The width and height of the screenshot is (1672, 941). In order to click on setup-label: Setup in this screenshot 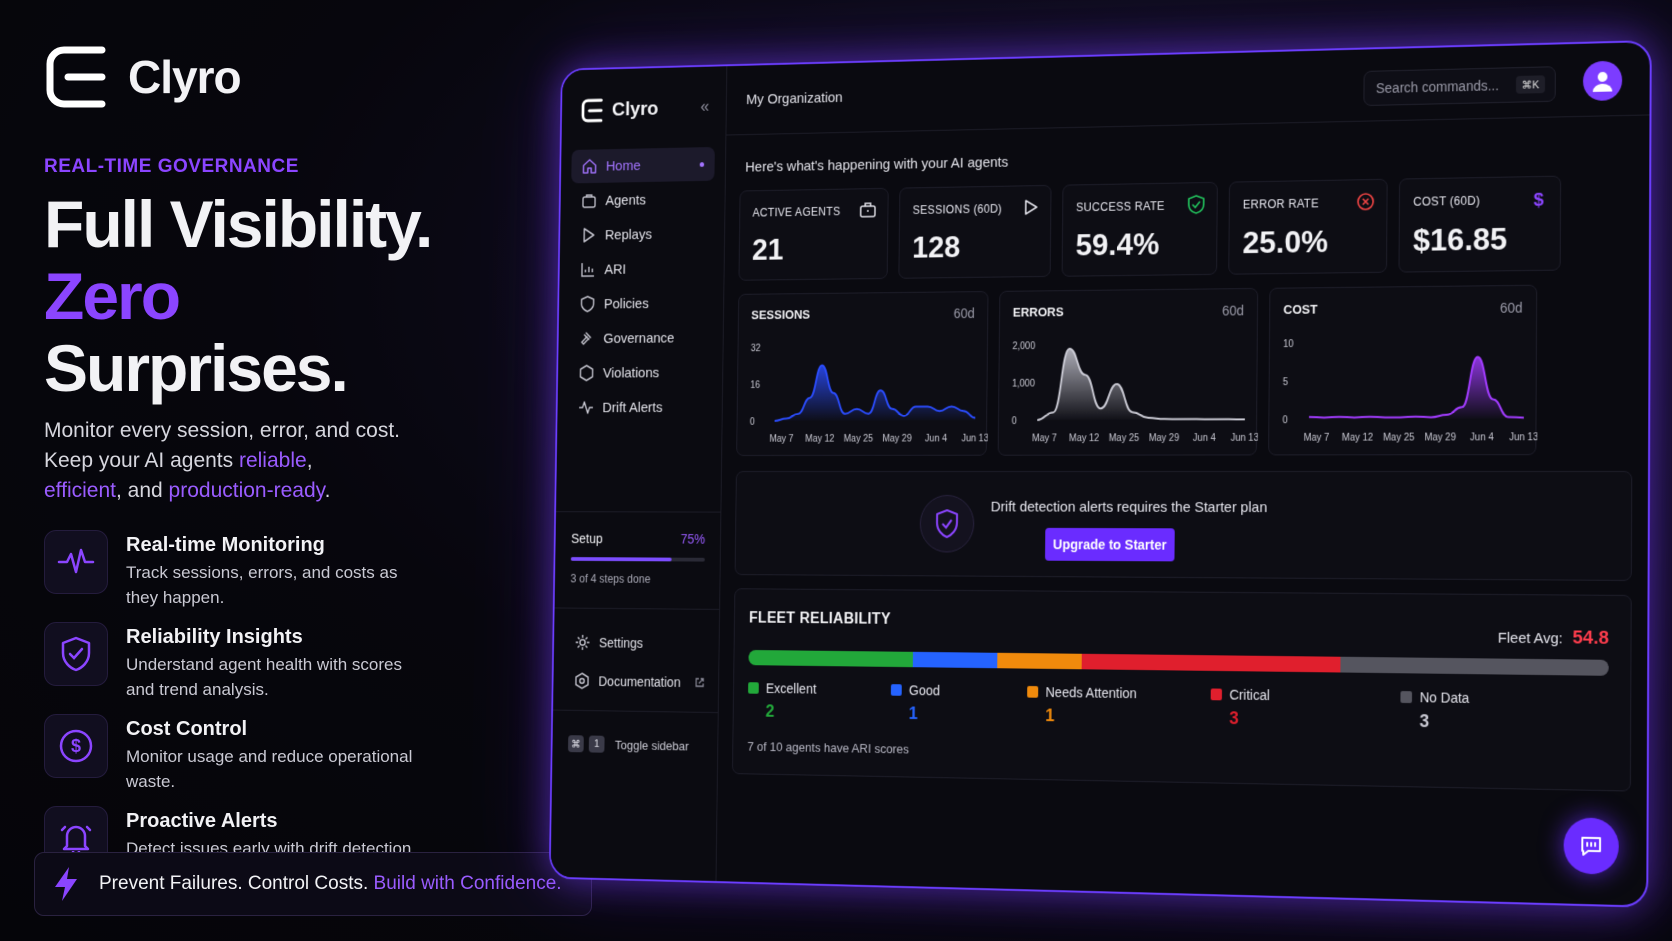, I will do `click(587, 538)`.